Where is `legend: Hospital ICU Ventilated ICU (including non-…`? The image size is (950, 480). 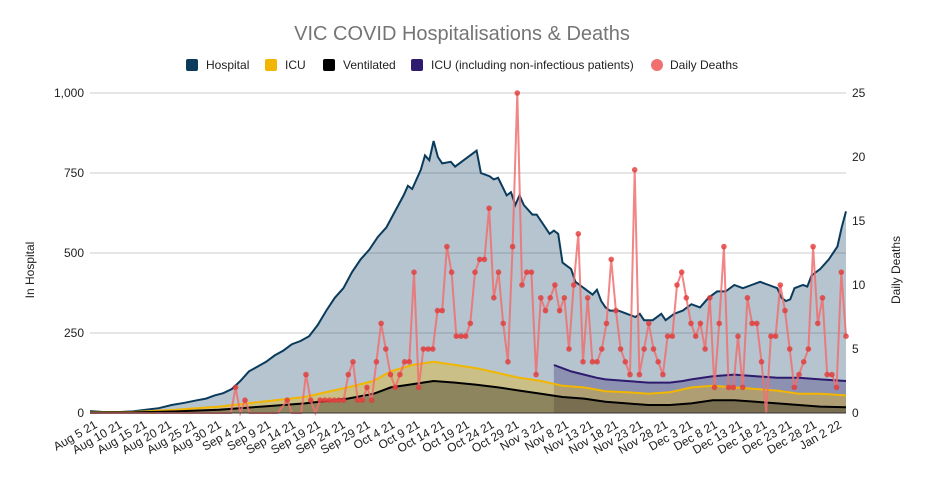 legend: Hospital ICU Ventilated ICU (including non-… is located at coordinates (462, 65).